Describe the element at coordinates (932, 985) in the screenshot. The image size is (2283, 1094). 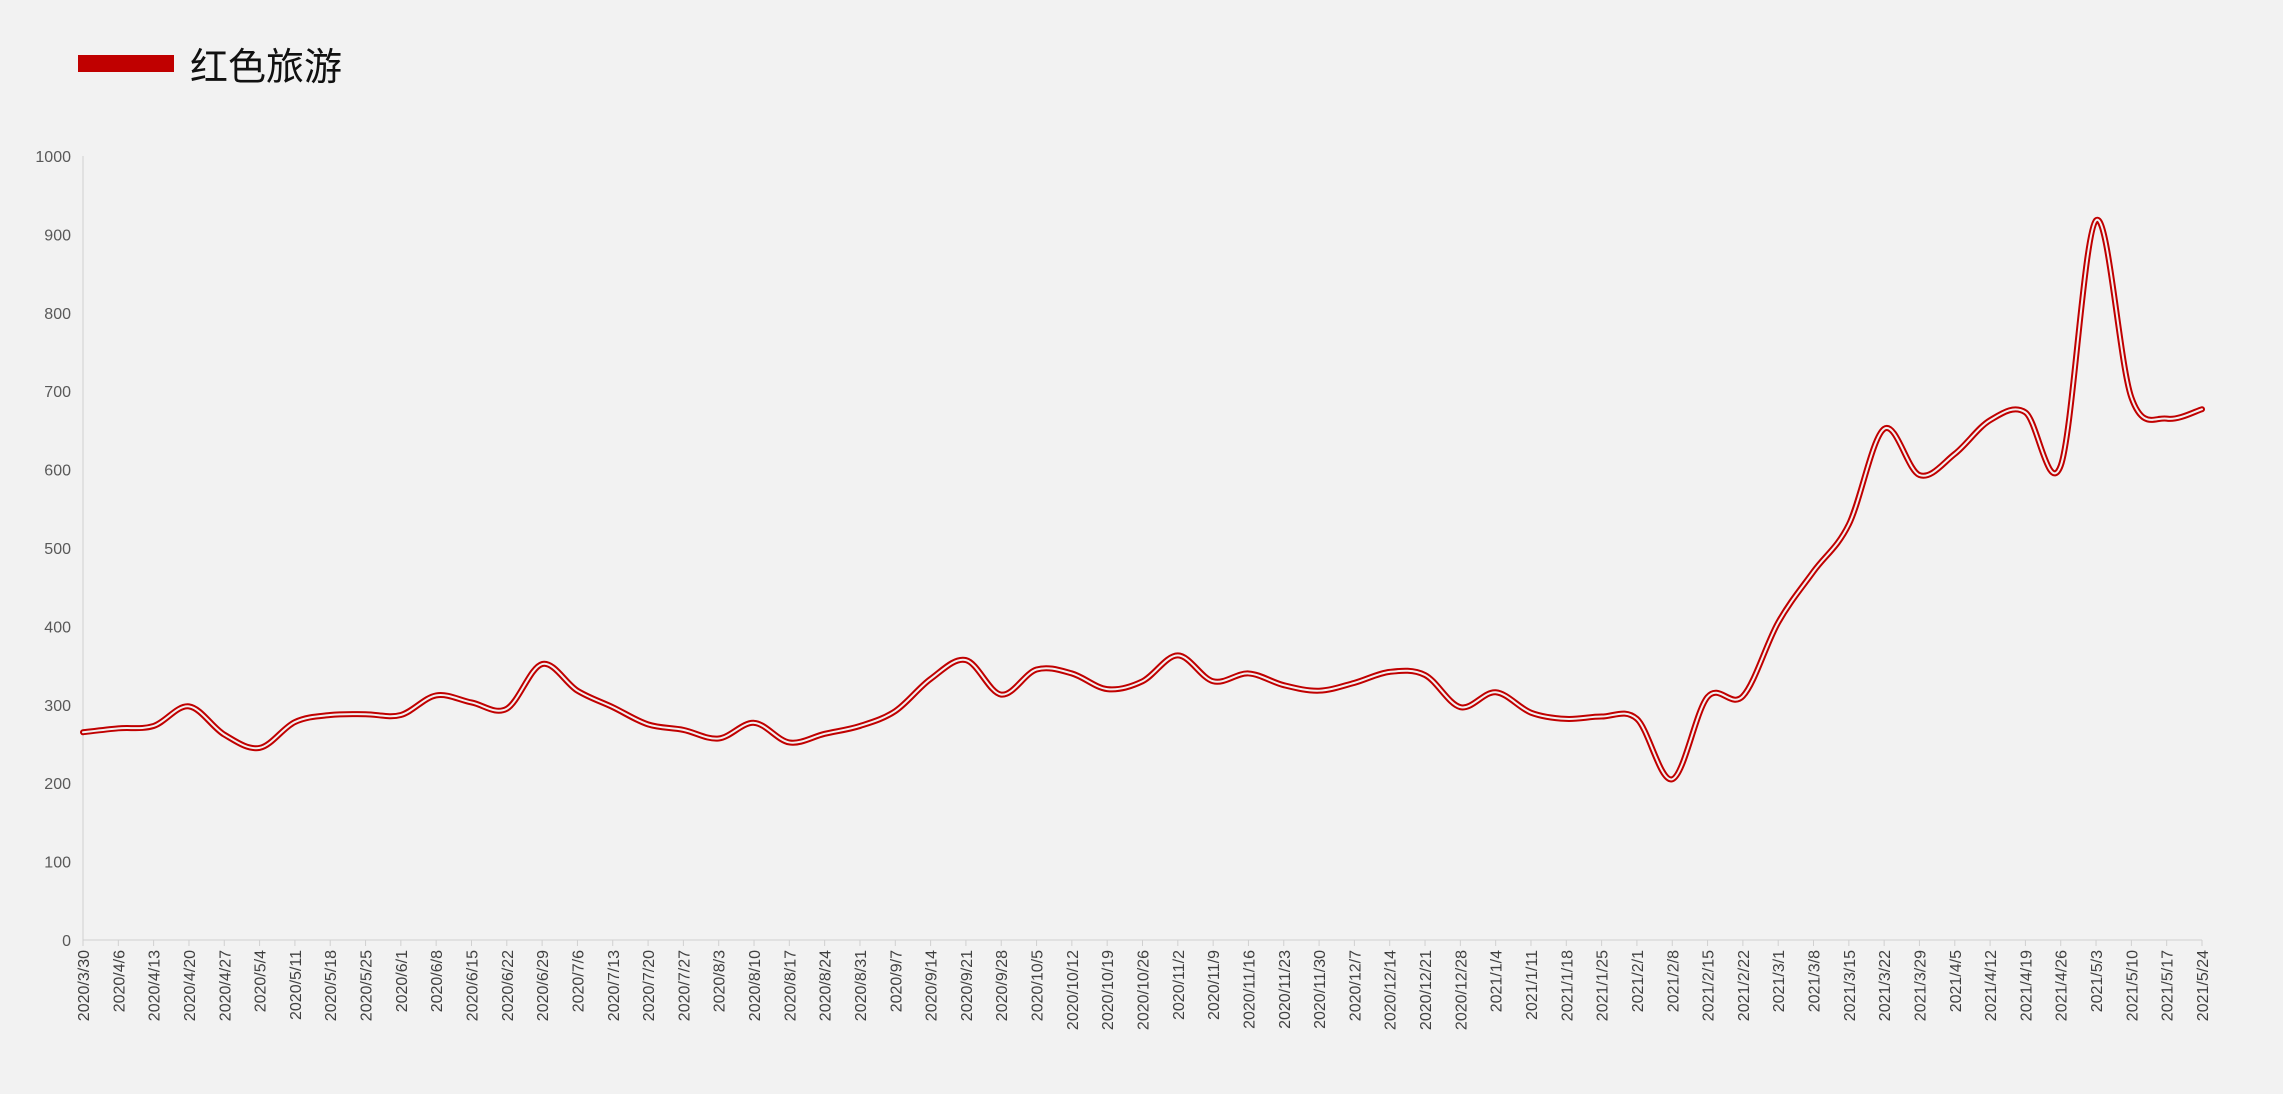
I see `x-tick-label: 2020/9/14` at that location.